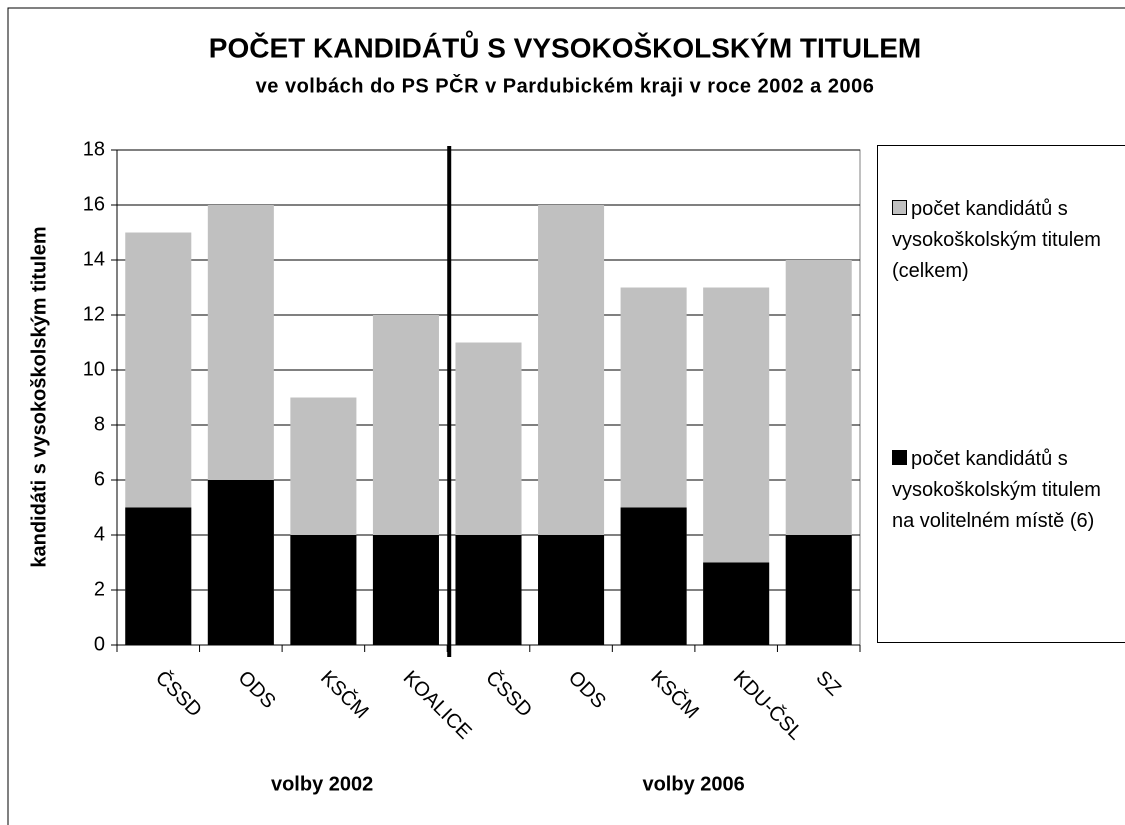 This screenshot has width=1125, height=825. What do you see at coordinates (99, 644) in the screenshot?
I see `y-tick-label: 0` at bounding box center [99, 644].